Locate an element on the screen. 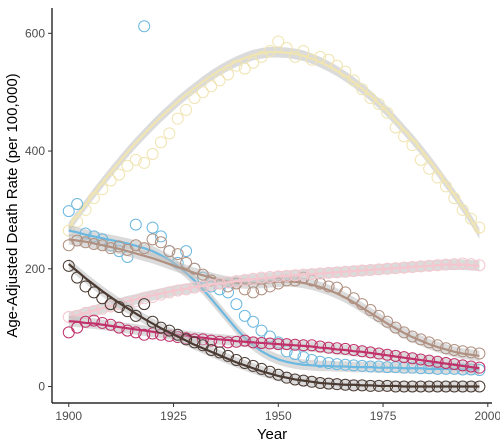  x-tick-label: 2000 is located at coordinates (487, 416).